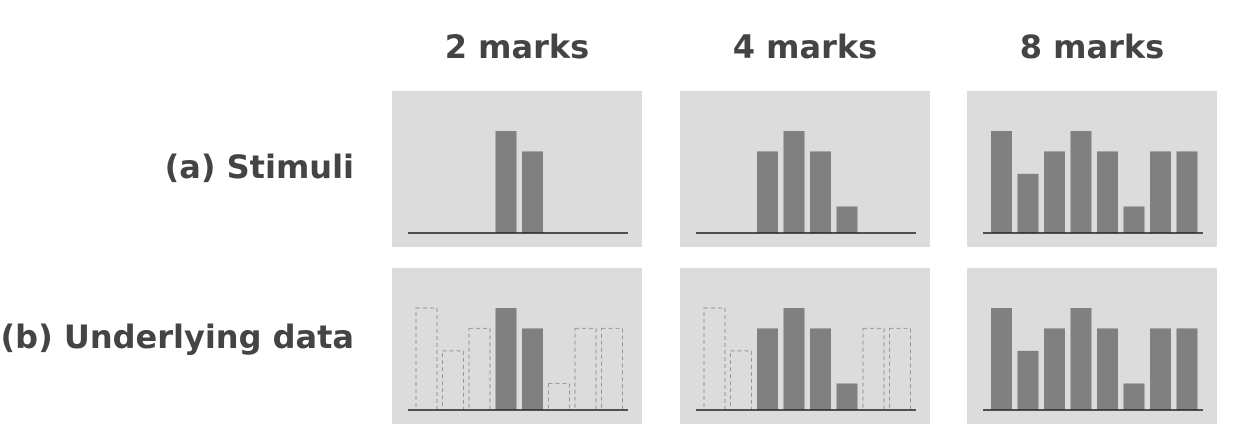  Describe the element at coordinates (517, 47) in the screenshot. I see `column-header-2-marks: 2 marks` at that location.